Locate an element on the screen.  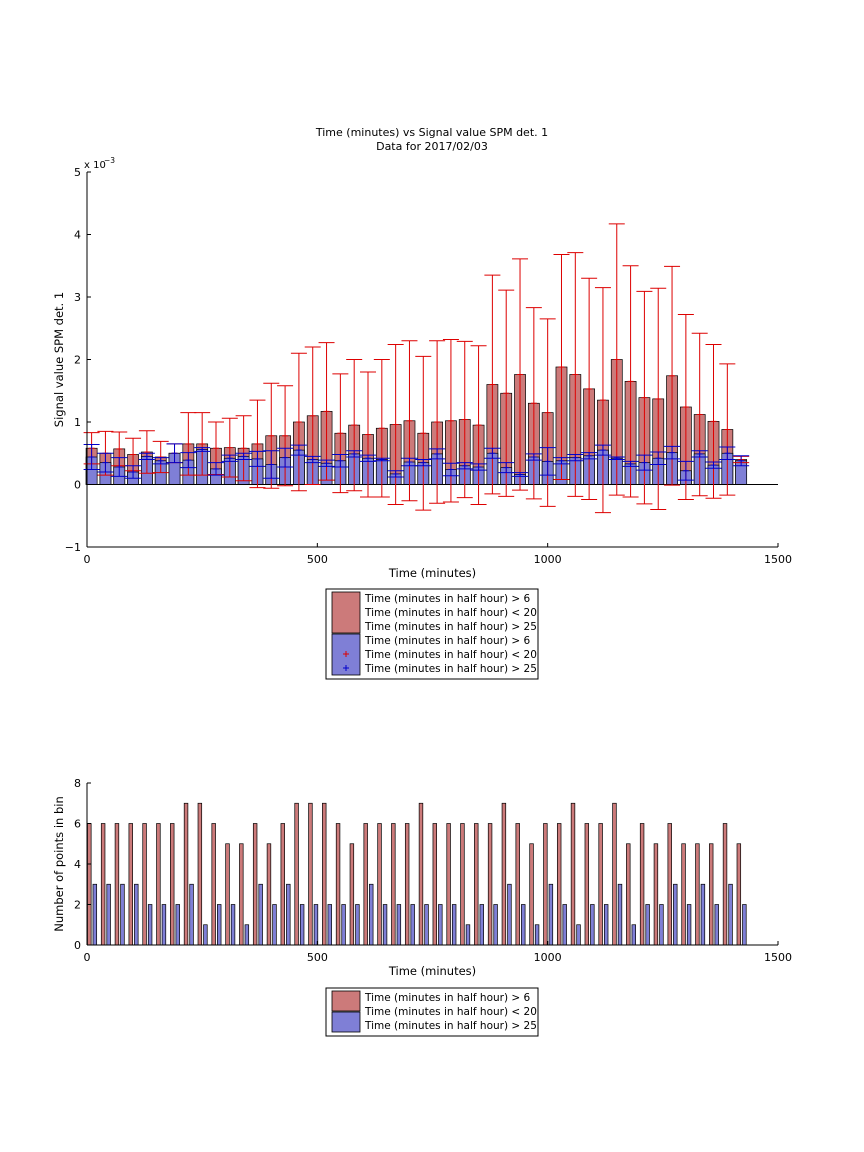
y-tick-label: 3 is located at coordinates (77, 297).